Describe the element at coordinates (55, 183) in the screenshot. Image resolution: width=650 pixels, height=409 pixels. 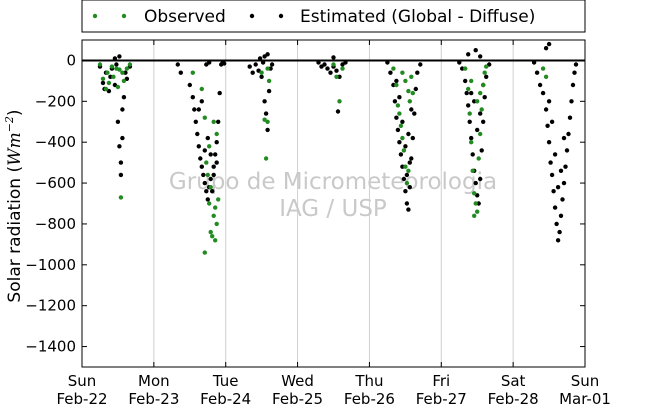
I see `y-tick-label: −600` at that location.